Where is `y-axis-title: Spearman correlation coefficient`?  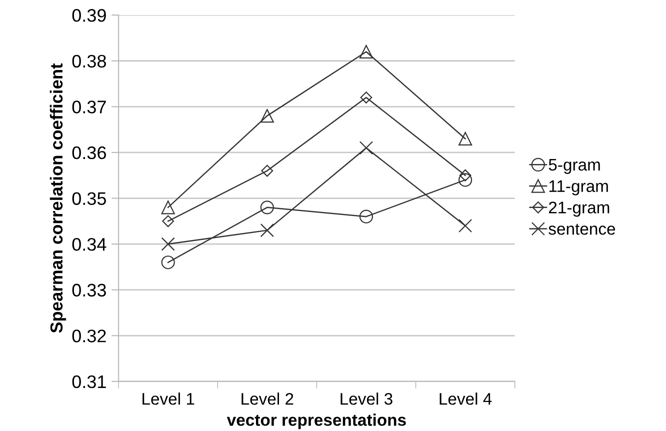 y-axis-title: Spearman correlation coefficient is located at coordinates (58, 198).